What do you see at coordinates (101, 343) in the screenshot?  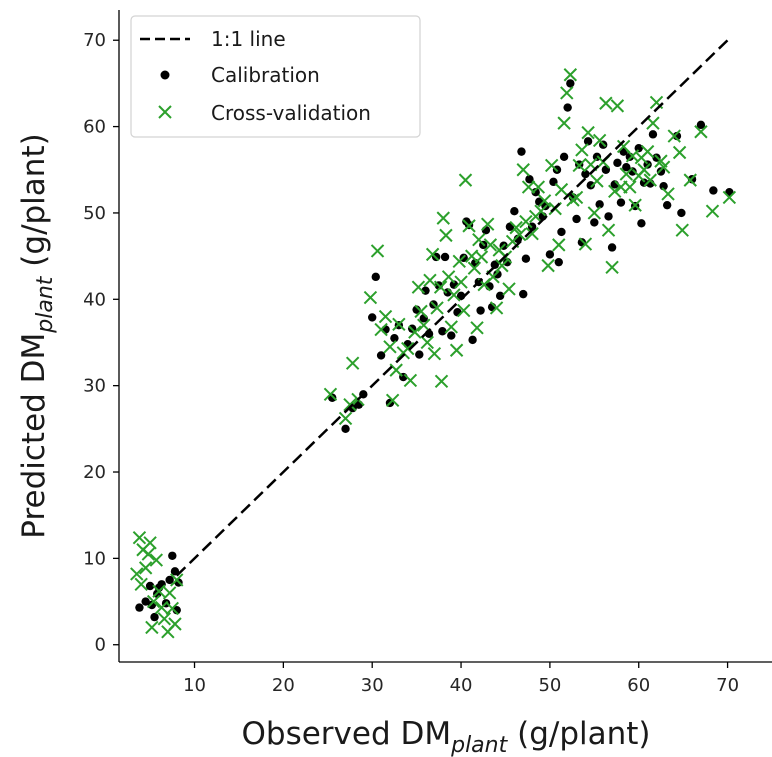 I see `y-axis-ticks: 0 10 20 30 40 50 60 70` at bounding box center [101, 343].